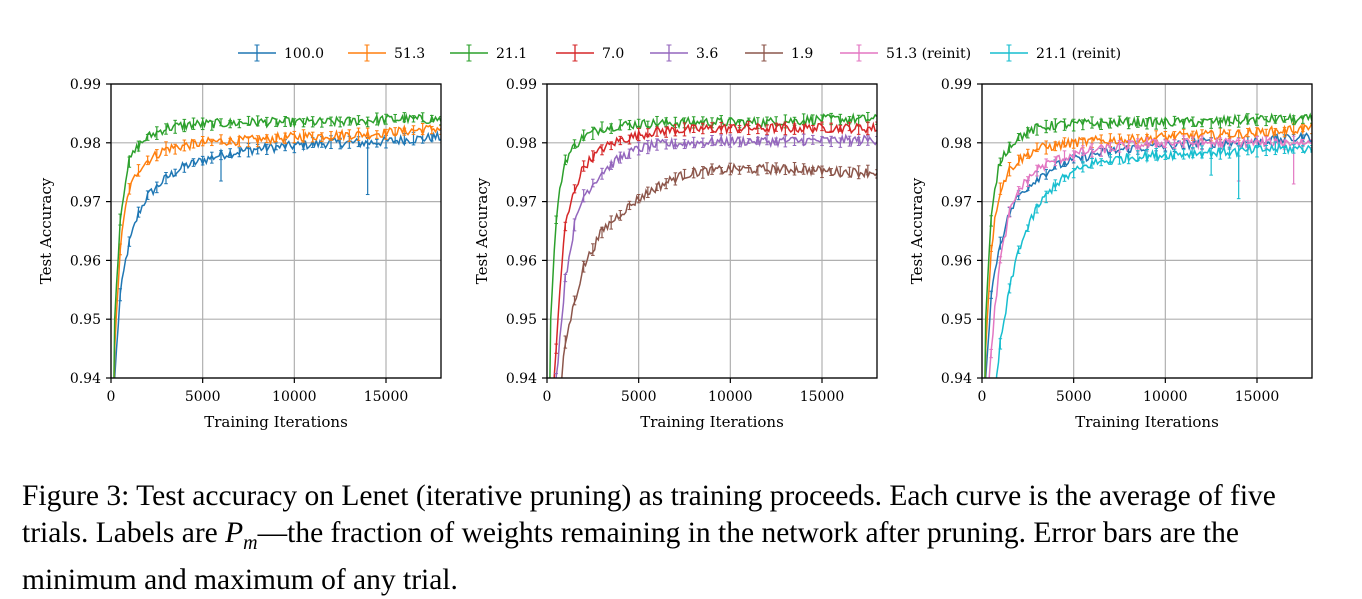 The height and width of the screenshot is (599, 1362). I want to click on legend-item: 100.0, so click(281, 53).